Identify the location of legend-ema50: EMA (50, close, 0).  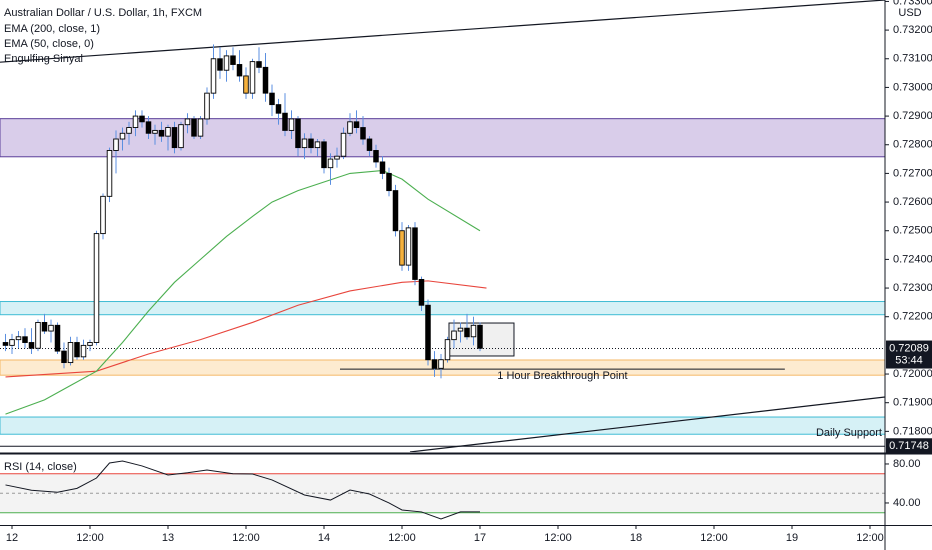
(49, 44).